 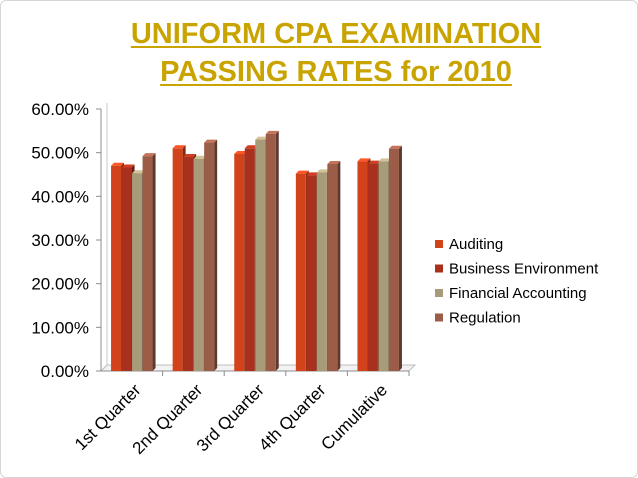 What do you see at coordinates (60, 153) in the screenshot?
I see `y-tick-label: 50.00%` at bounding box center [60, 153].